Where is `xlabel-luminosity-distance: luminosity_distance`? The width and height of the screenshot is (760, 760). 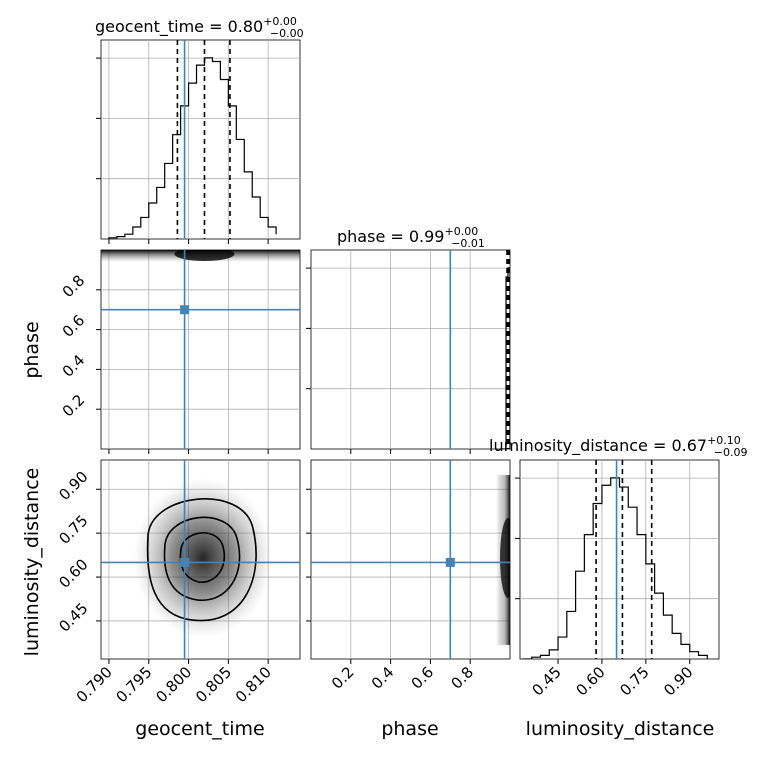
xlabel-luminosity-distance: luminosity_distance is located at coordinates (620, 729).